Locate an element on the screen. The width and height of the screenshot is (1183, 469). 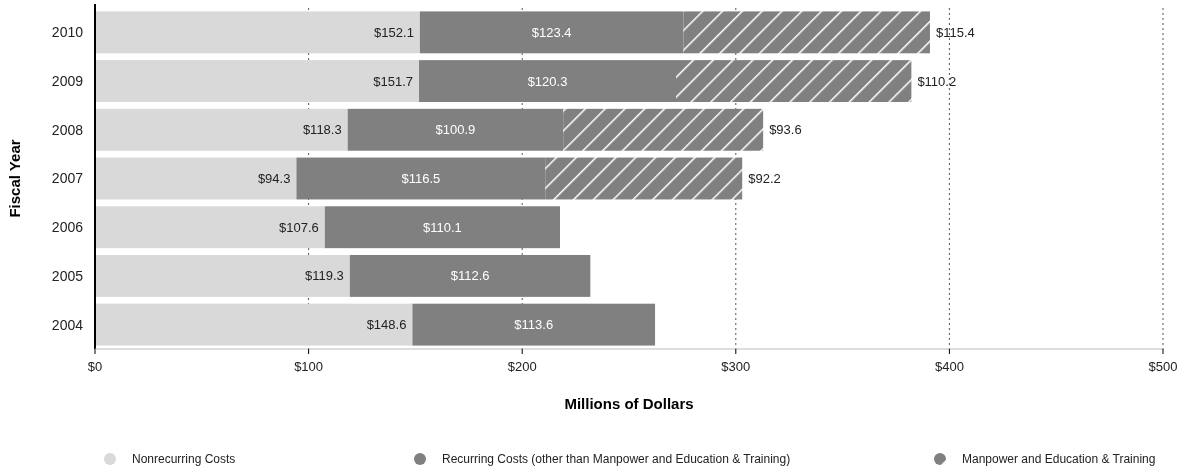
x-tick-label: $500 is located at coordinates (1163, 366).